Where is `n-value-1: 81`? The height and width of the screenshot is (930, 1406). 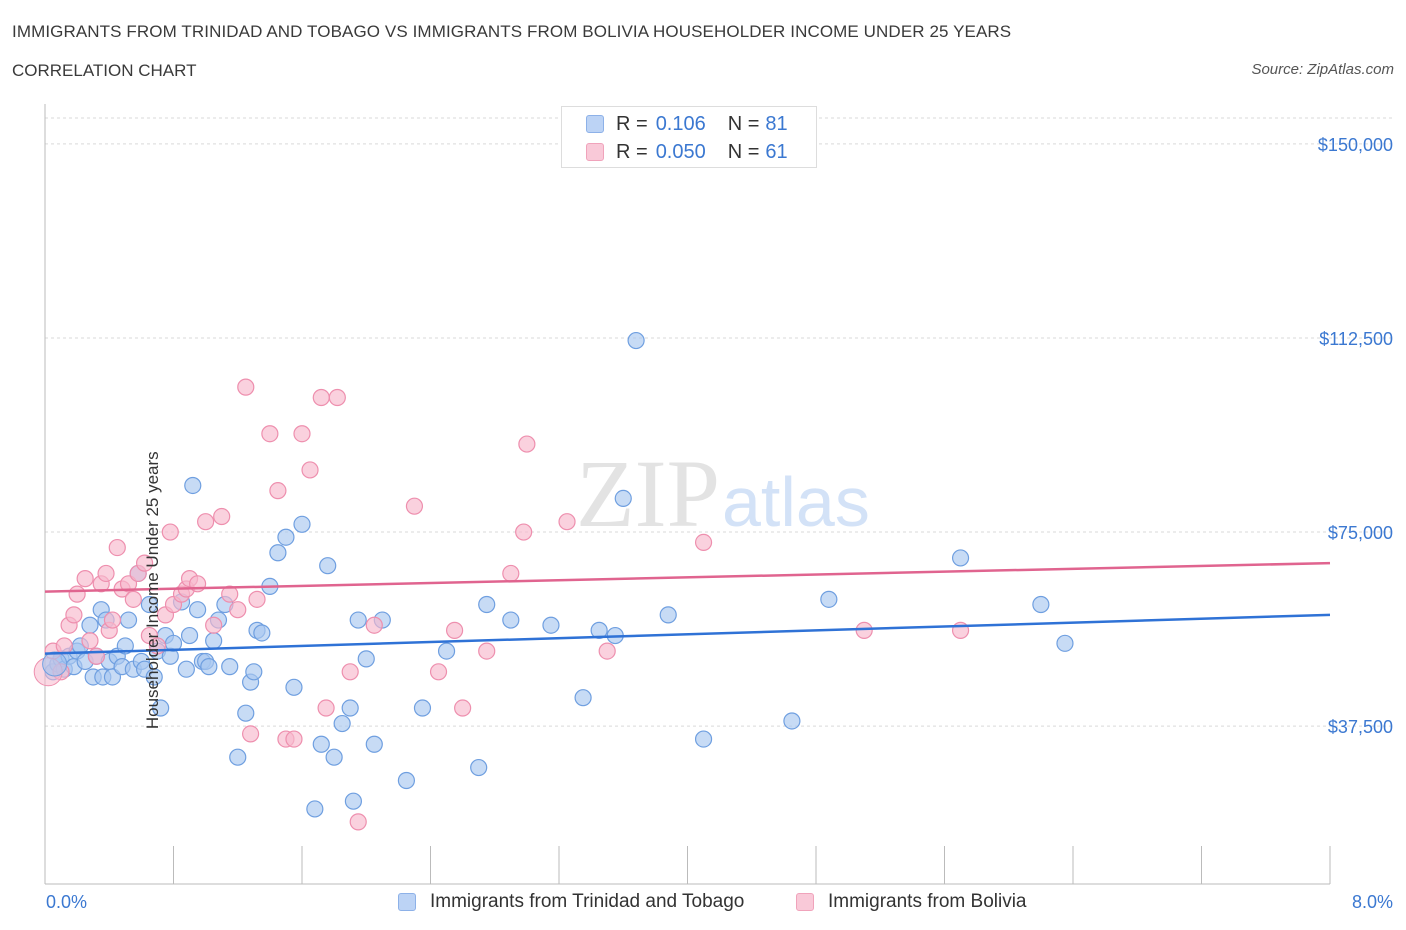
n-value-1: 81 is located at coordinates (776, 123).